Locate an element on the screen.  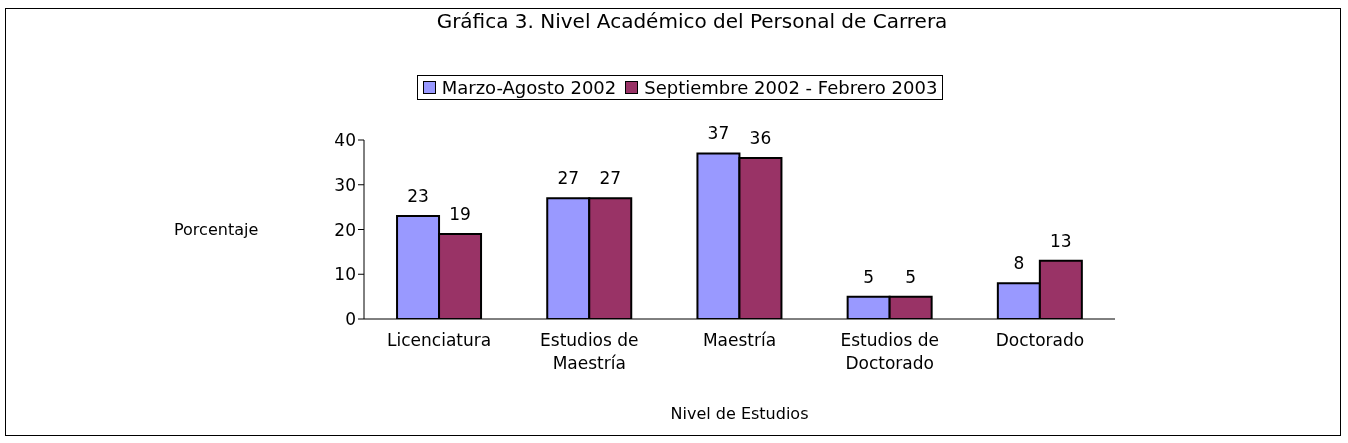
x-tick-label: Maestría is located at coordinates (739, 340).